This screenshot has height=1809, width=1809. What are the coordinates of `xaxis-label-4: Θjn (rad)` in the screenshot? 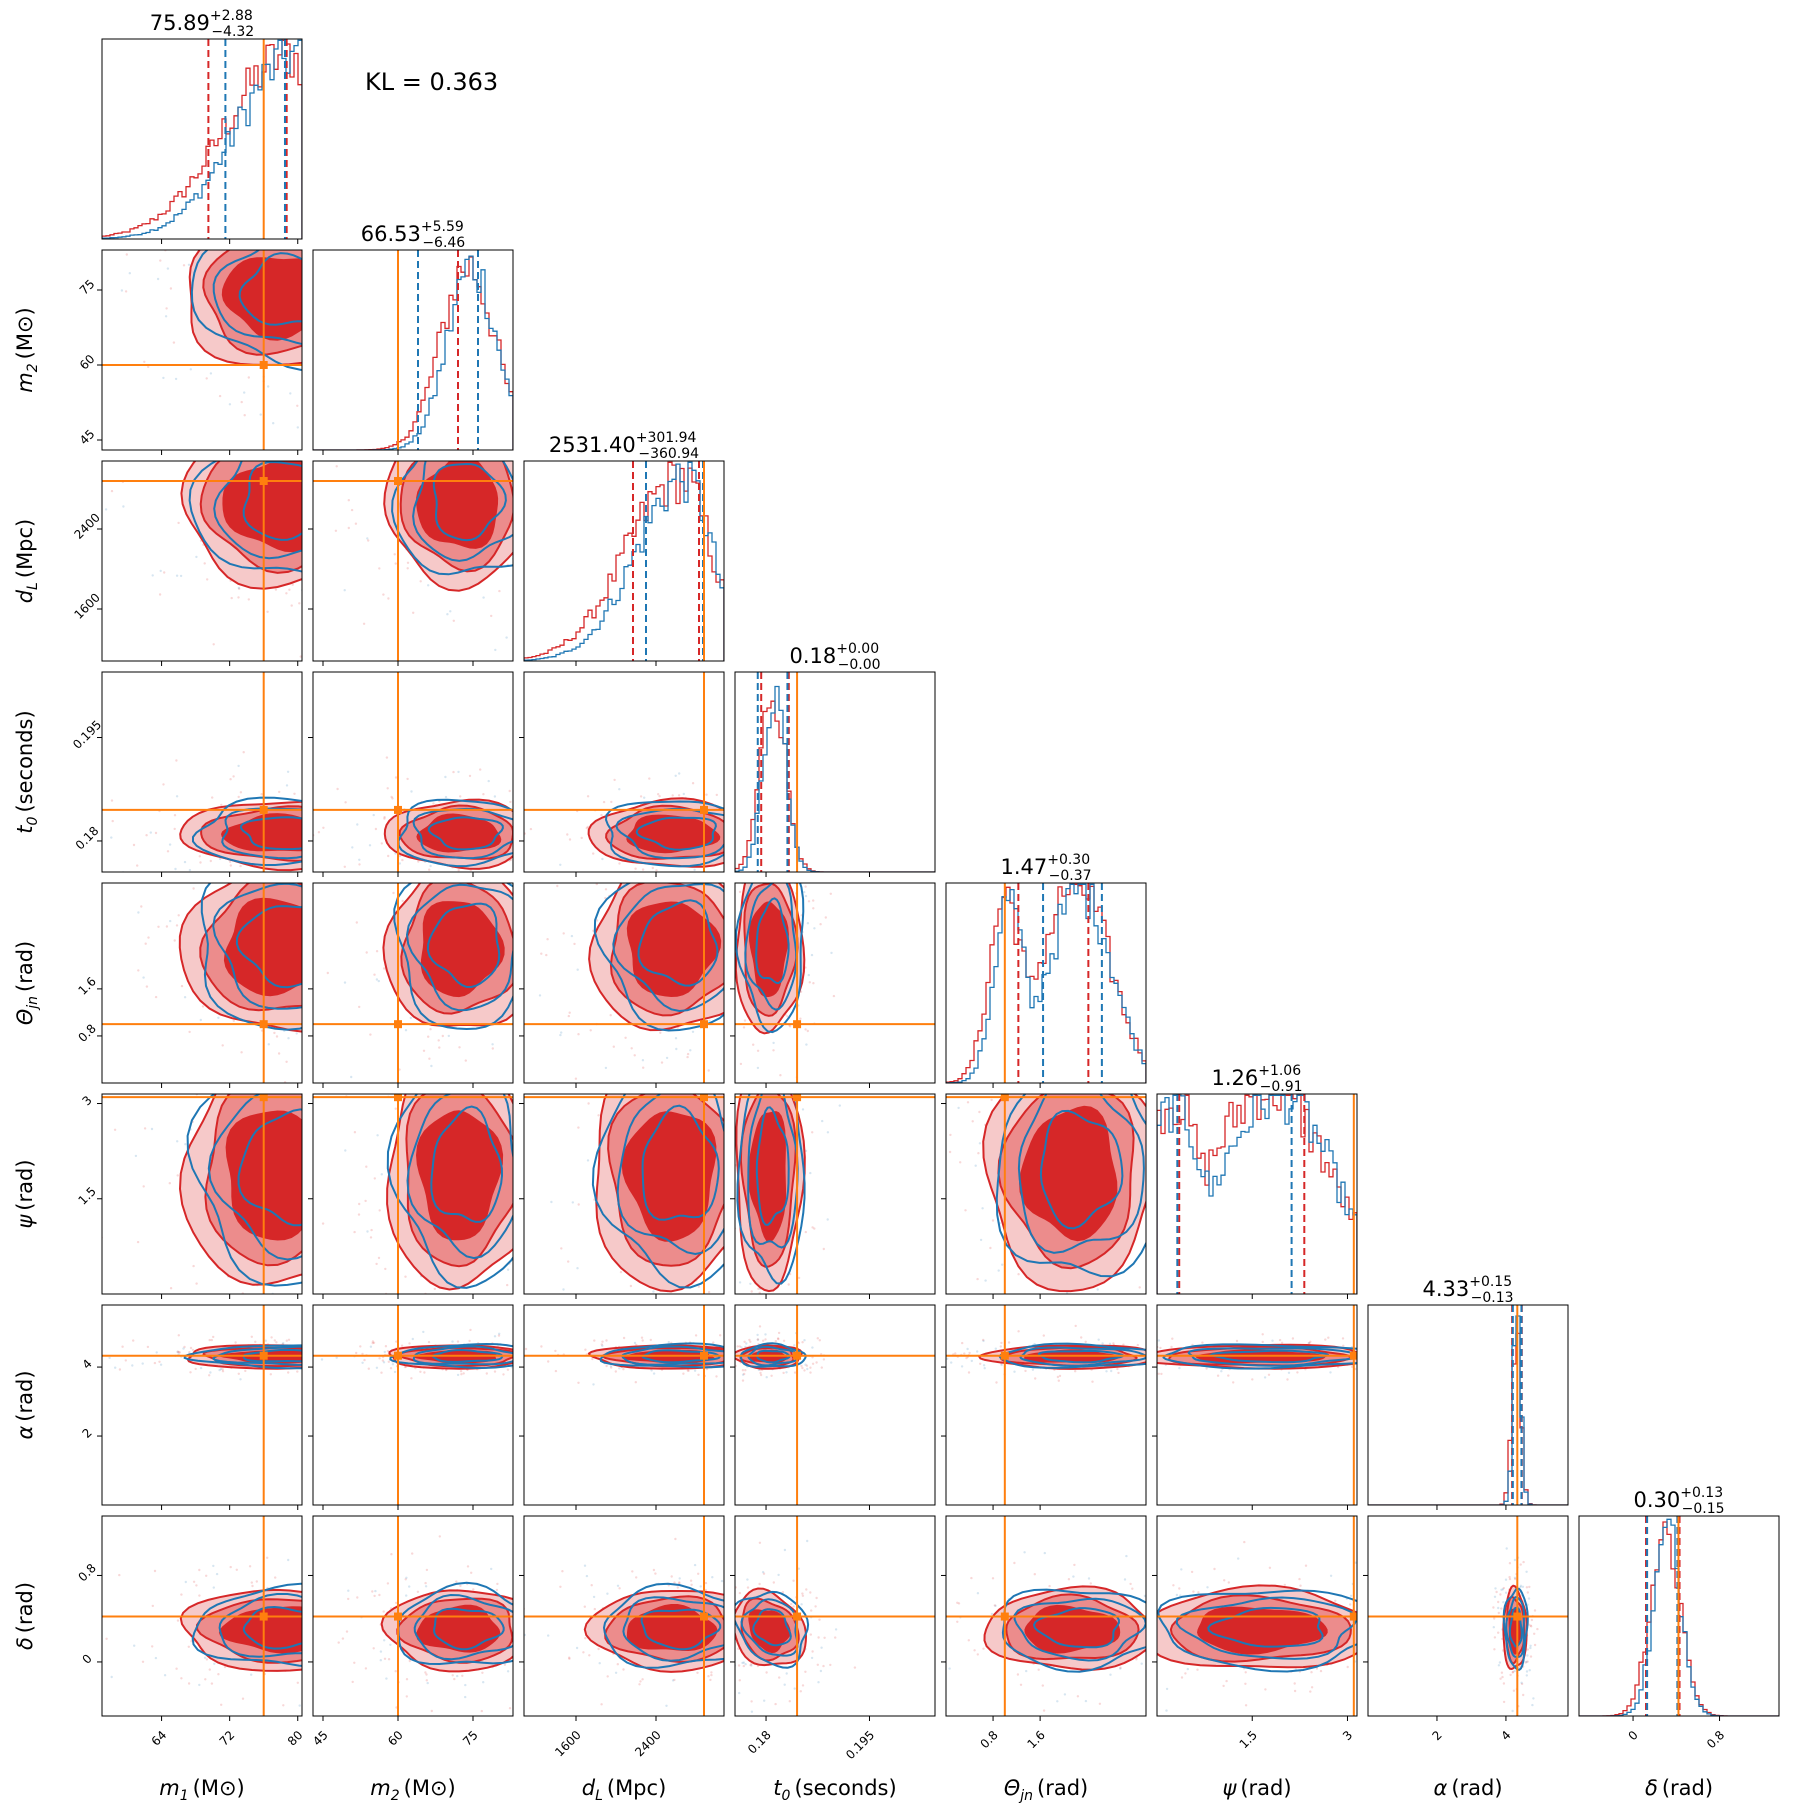 It's located at (1046, 1790).